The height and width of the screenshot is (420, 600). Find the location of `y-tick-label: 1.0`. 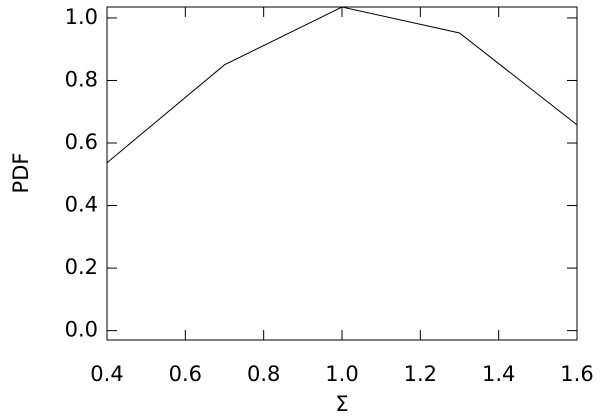

y-tick-label: 1.0 is located at coordinates (81, 17).